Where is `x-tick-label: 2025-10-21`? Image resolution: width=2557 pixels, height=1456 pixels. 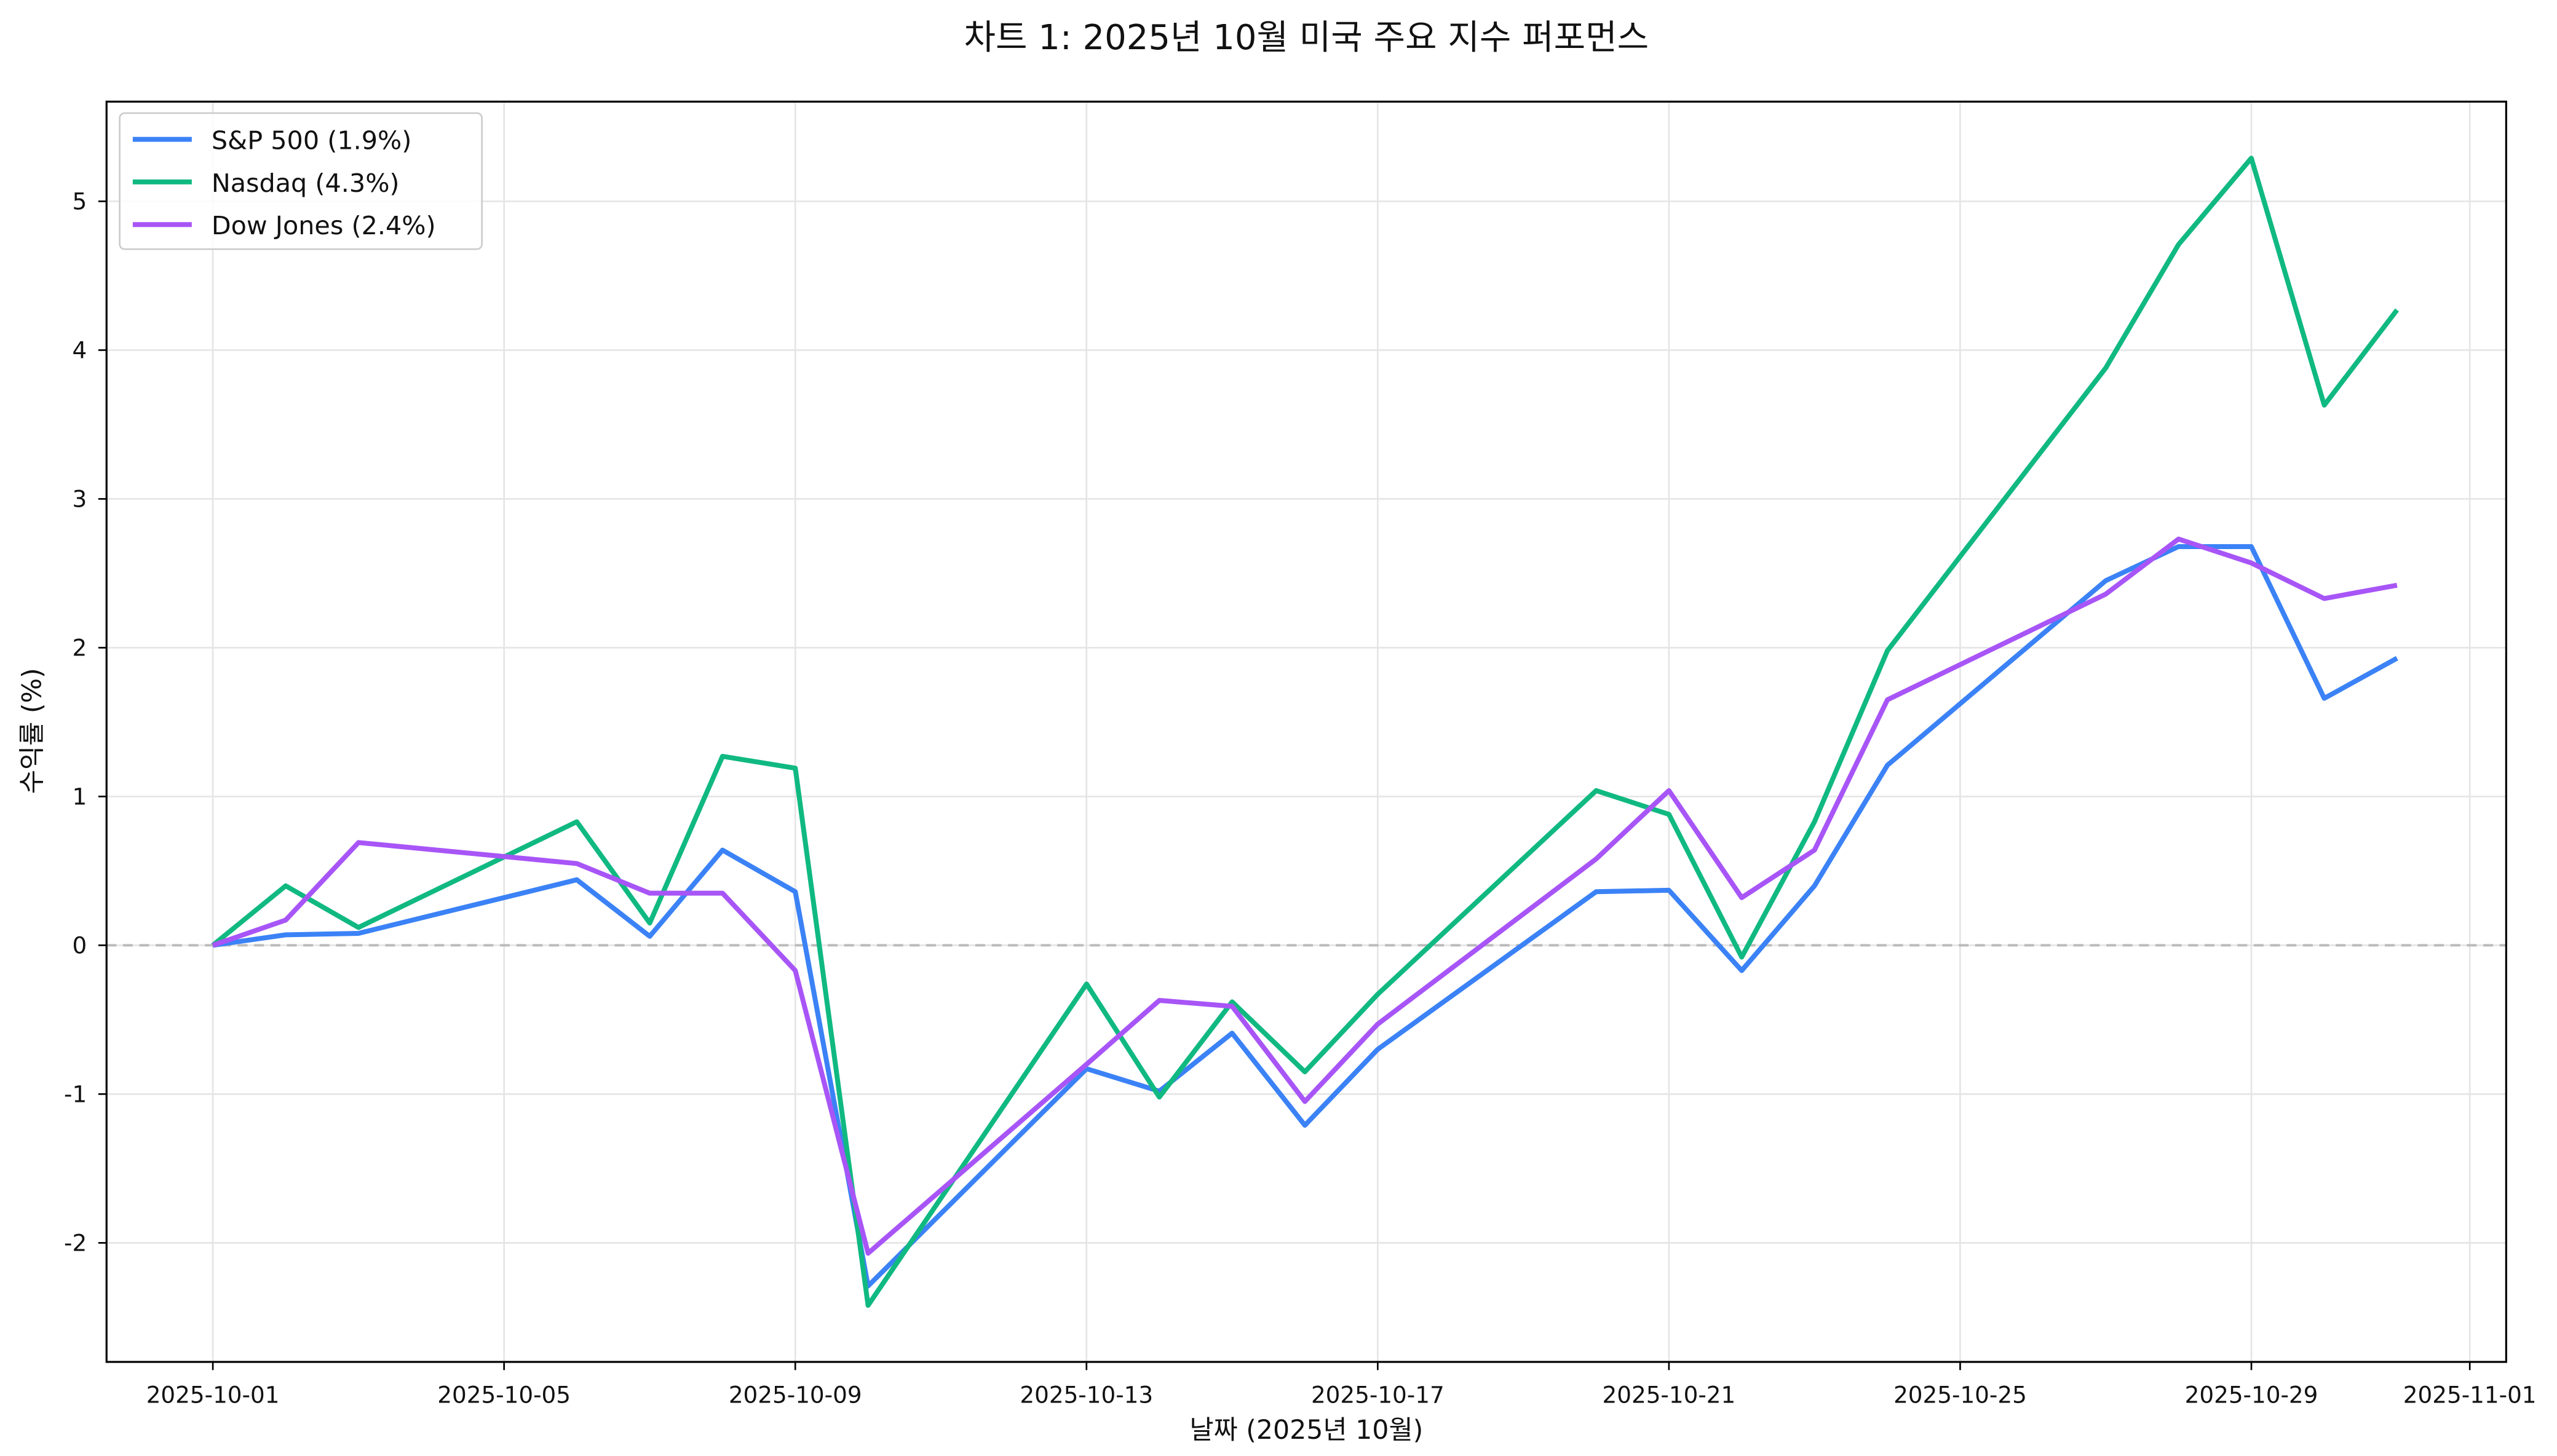
x-tick-label: 2025-10-21 is located at coordinates (1669, 1395).